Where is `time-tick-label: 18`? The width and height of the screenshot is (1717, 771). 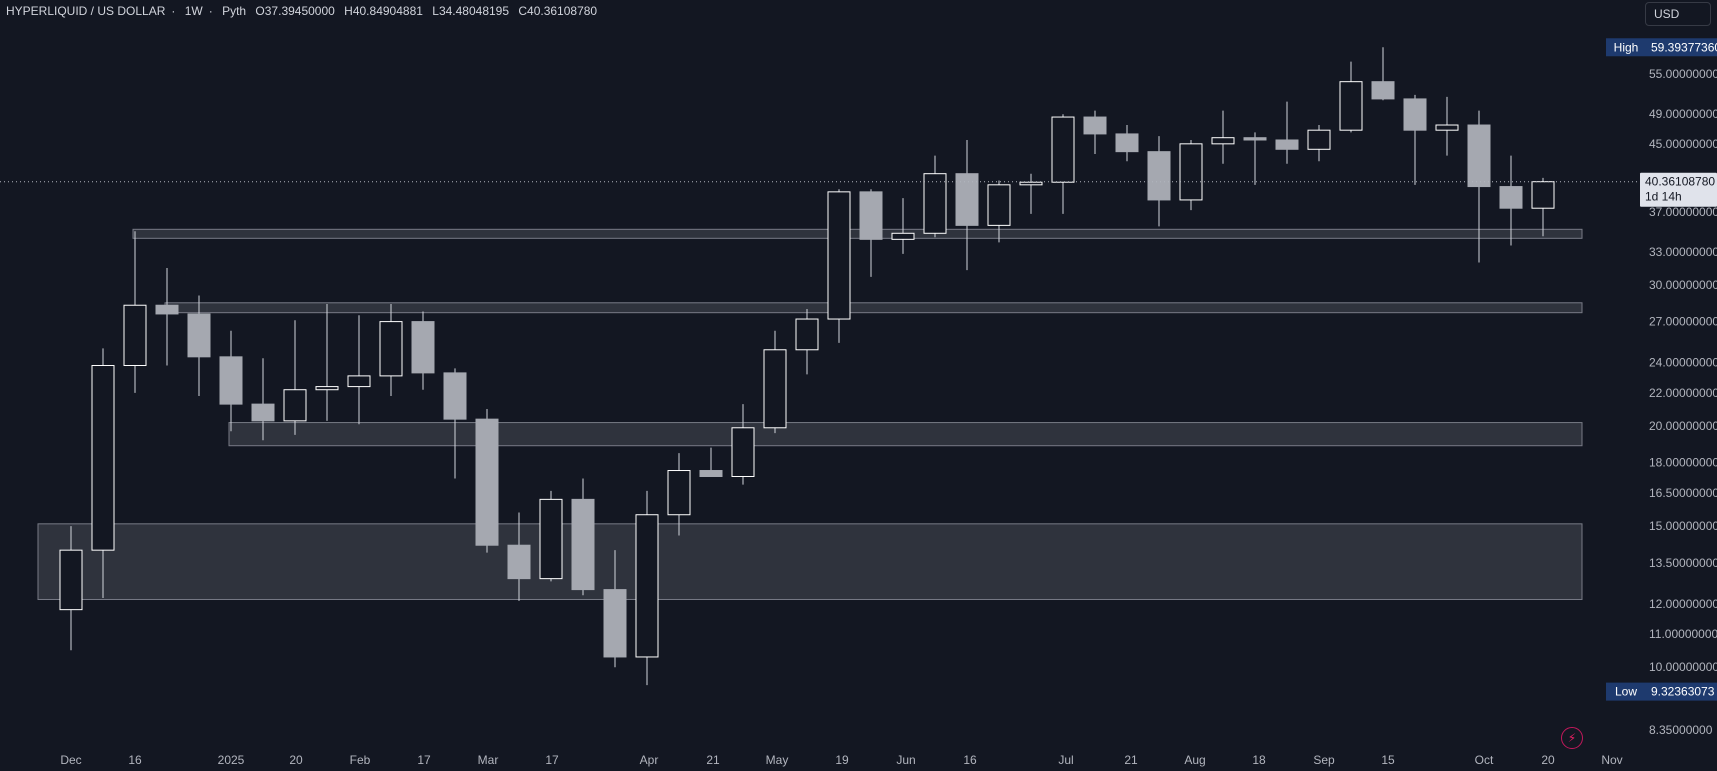
time-tick-label: 18 is located at coordinates (1259, 760).